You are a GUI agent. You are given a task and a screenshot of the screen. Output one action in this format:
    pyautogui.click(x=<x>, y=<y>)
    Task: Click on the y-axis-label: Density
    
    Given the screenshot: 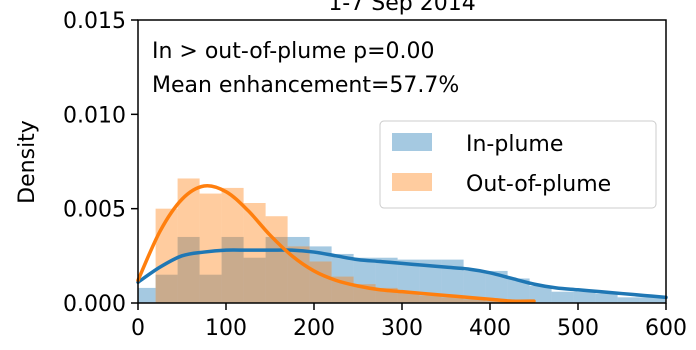 What is the action you would take?
    pyautogui.click(x=27, y=162)
    